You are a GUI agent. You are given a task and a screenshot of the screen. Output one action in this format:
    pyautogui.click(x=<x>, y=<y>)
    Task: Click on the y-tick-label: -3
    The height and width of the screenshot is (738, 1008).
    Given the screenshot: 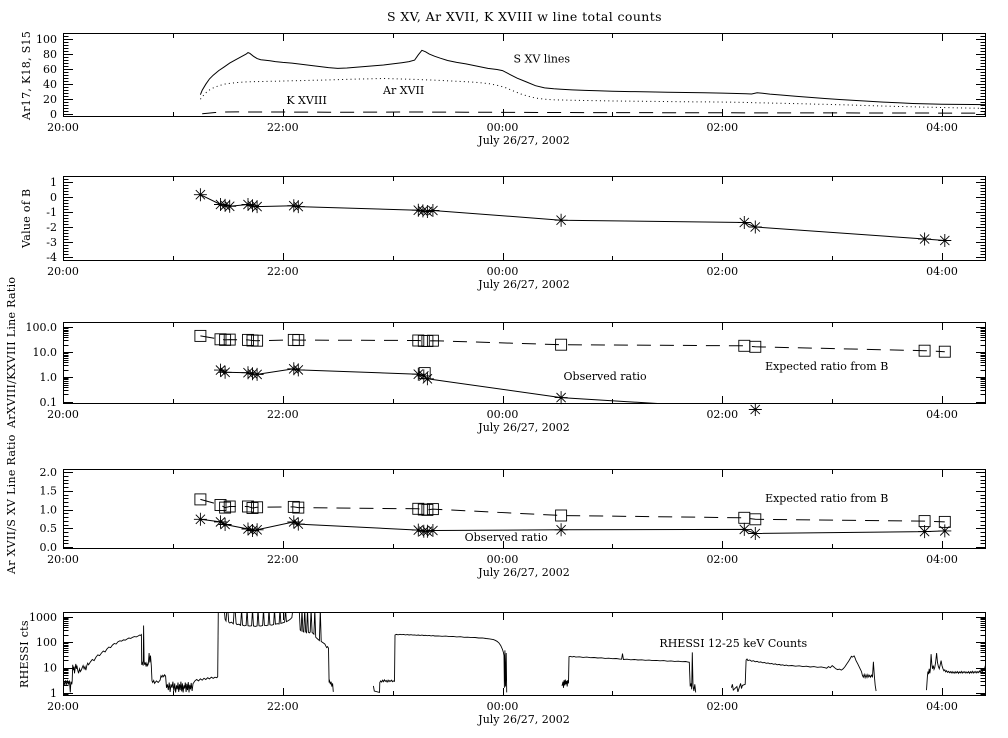 What is the action you would take?
    pyautogui.click(x=51, y=242)
    